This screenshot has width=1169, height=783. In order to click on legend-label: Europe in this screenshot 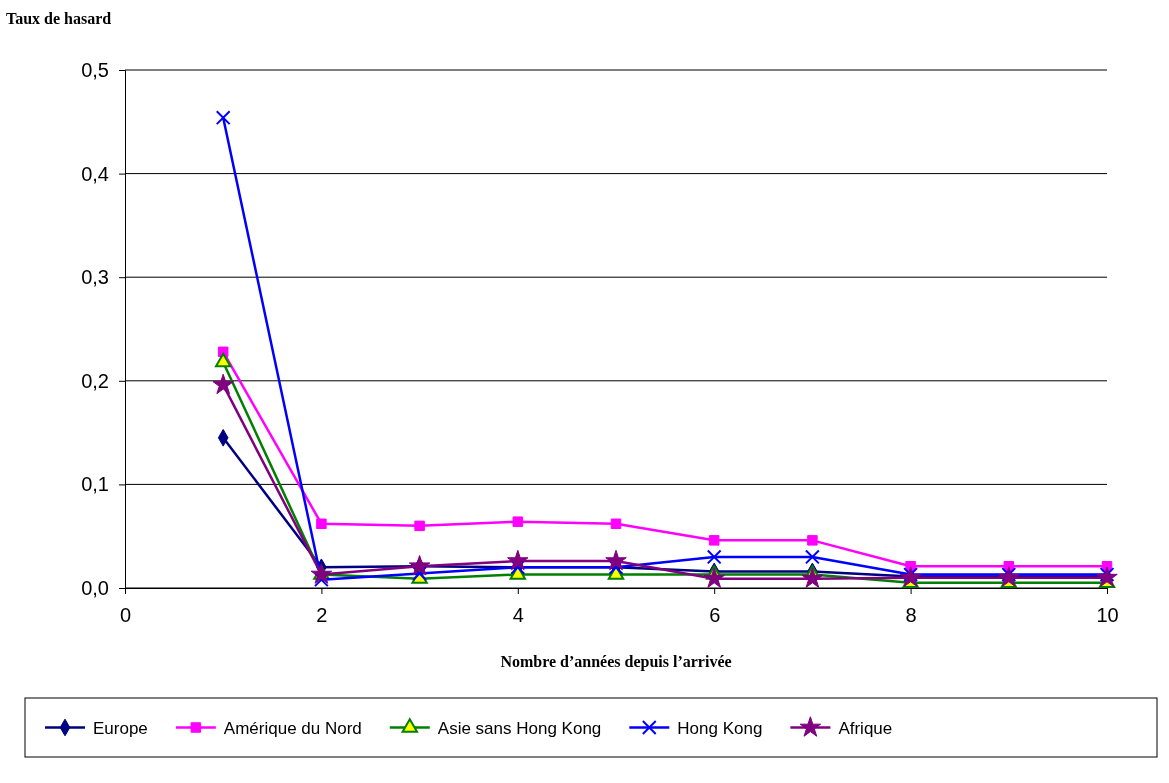, I will do `click(120, 728)`.